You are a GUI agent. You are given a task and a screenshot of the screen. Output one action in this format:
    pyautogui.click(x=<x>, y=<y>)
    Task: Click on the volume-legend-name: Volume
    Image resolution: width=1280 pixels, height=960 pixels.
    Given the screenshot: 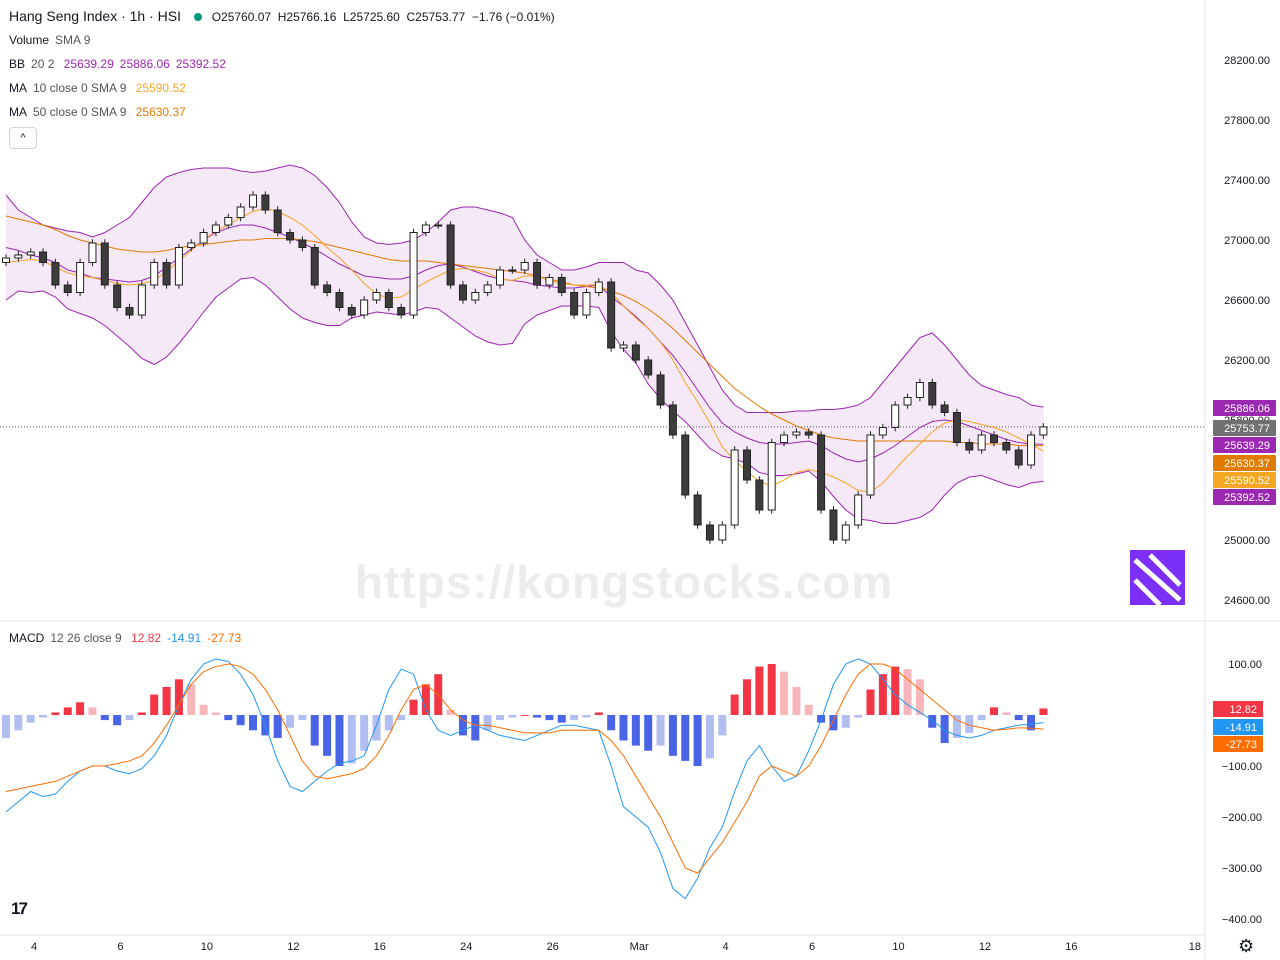 What is the action you would take?
    pyautogui.click(x=29, y=40)
    